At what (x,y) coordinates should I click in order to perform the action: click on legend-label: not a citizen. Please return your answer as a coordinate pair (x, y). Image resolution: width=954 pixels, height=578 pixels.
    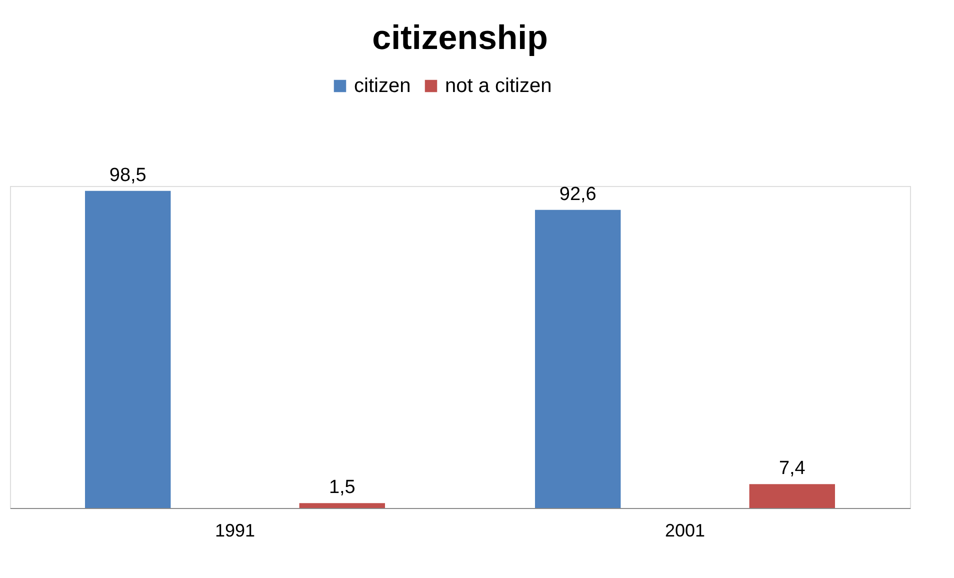
    Looking at the image, I should click on (498, 86).